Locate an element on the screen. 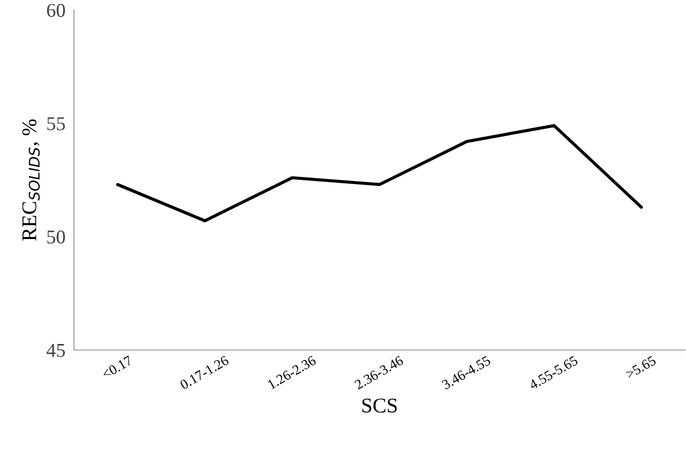 This screenshot has height=450, width=686. y-axis-title: REC$_{SOLIDS}$, % is located at coordinates (31, 180).